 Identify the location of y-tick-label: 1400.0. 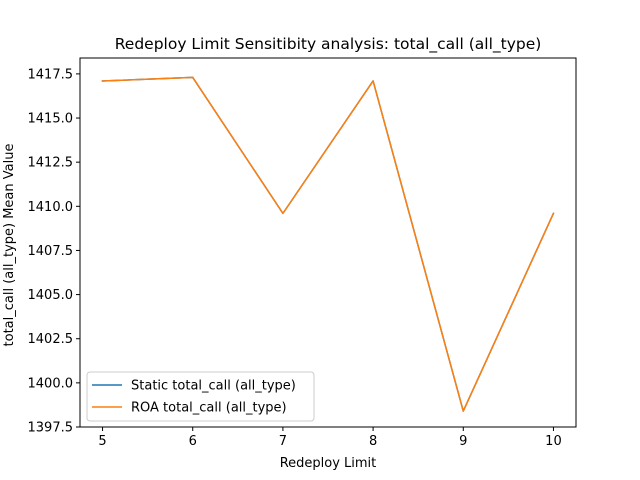
(51, 383).